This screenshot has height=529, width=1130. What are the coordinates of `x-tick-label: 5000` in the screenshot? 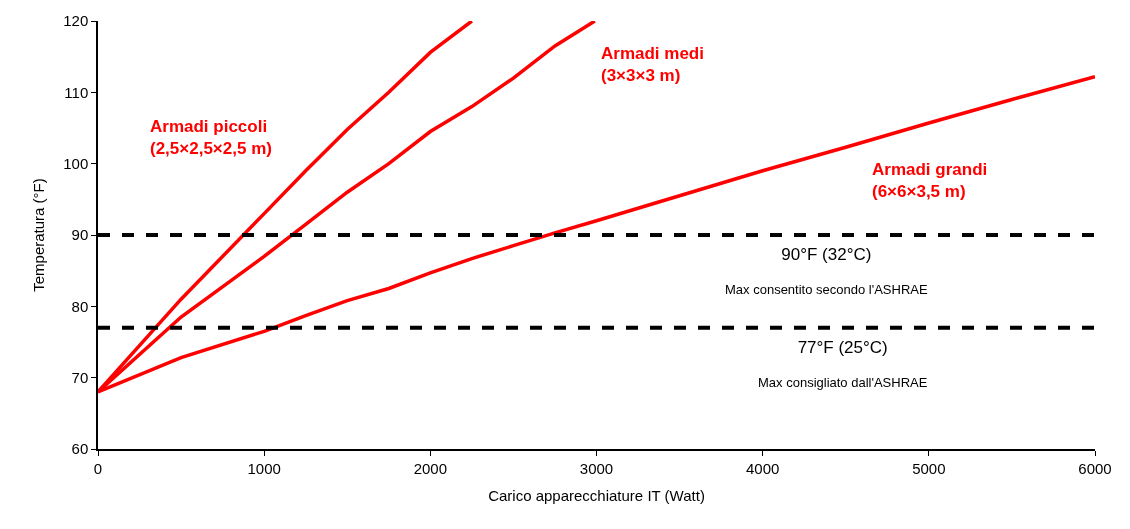 It's located at (929, 468).